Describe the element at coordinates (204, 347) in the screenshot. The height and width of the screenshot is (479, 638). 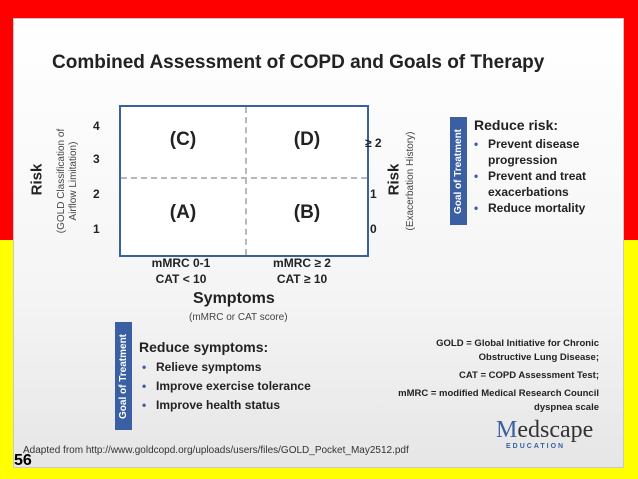
I see `reduce-symptoms-heading: Reduce symptoms:` at that location.